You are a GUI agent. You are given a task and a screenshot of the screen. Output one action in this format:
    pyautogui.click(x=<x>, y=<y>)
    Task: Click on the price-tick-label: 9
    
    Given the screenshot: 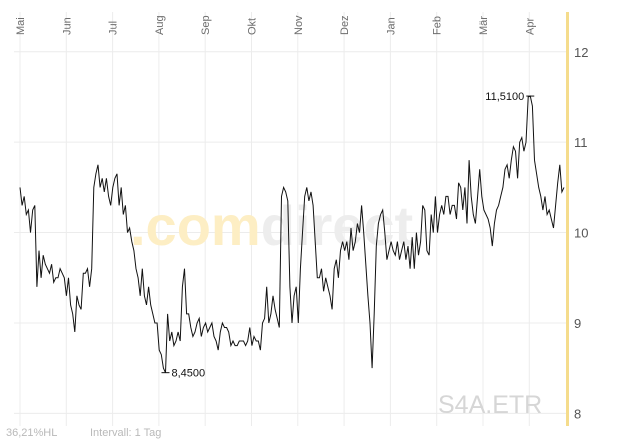 What is the action you would take?
    pyautogui.click(x=577, y=323)
    